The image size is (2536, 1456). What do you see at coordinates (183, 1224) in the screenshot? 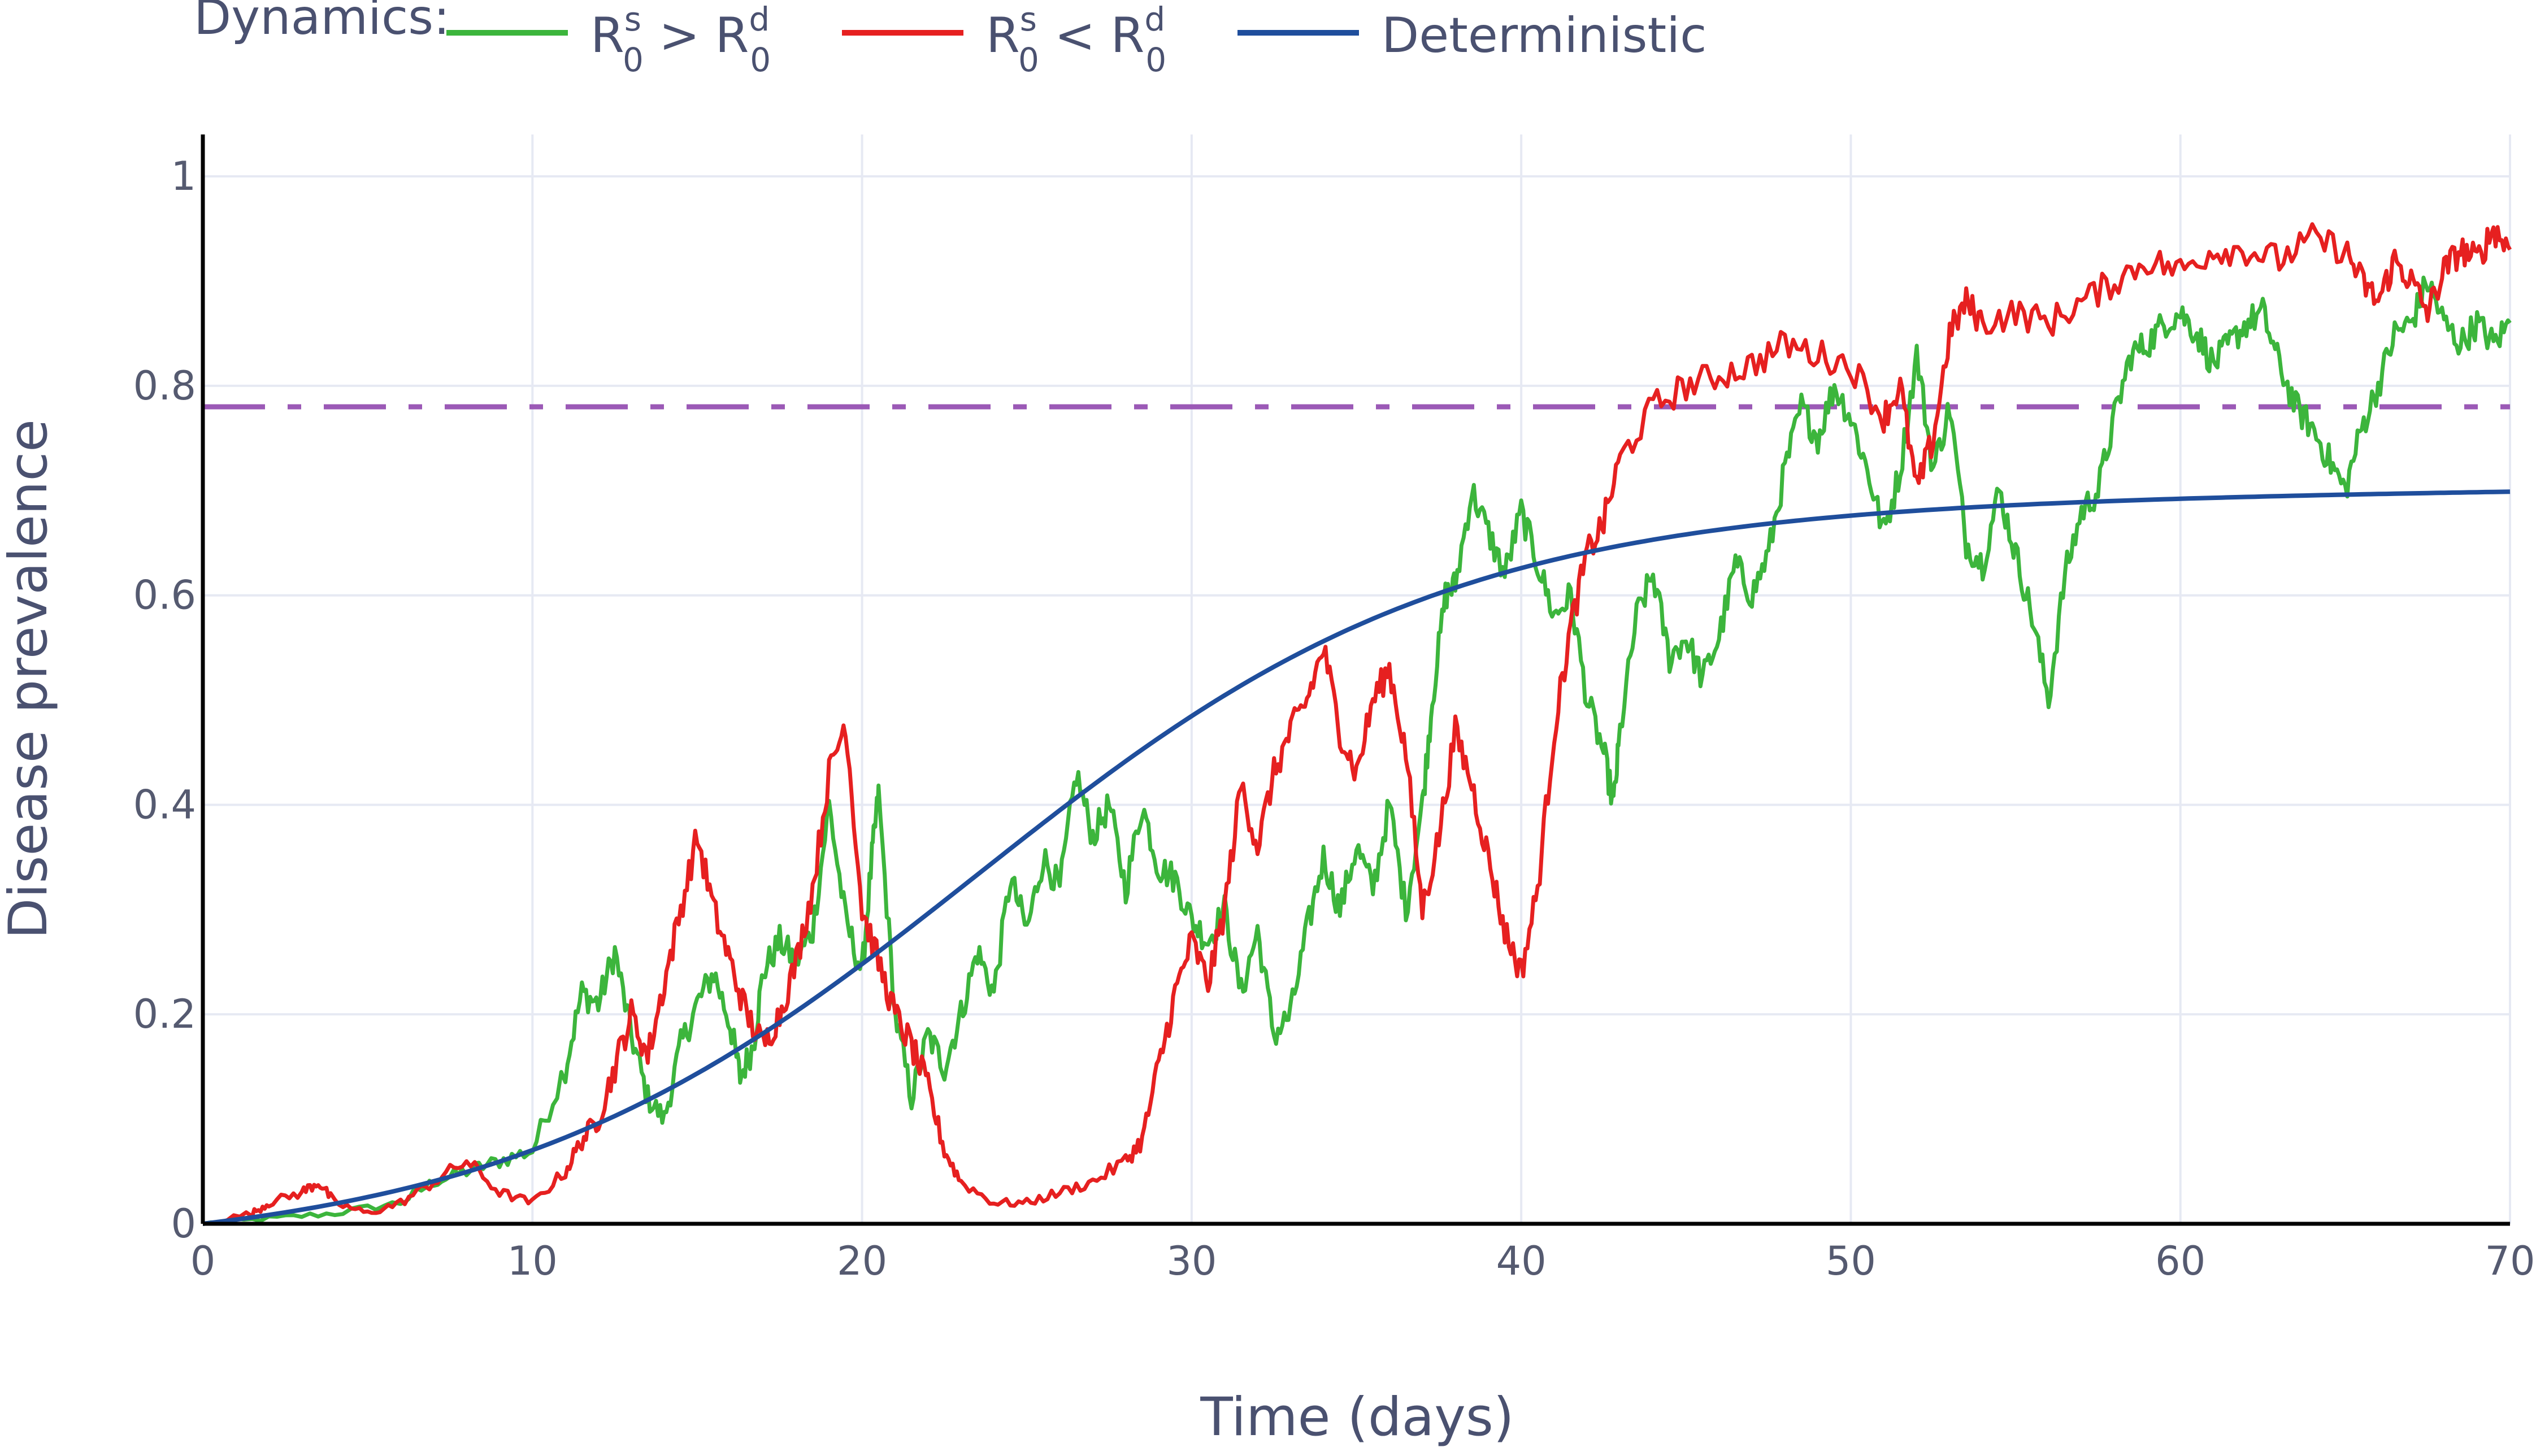
I see `y-tick-label: 0` at bounding box center [183, 1224].